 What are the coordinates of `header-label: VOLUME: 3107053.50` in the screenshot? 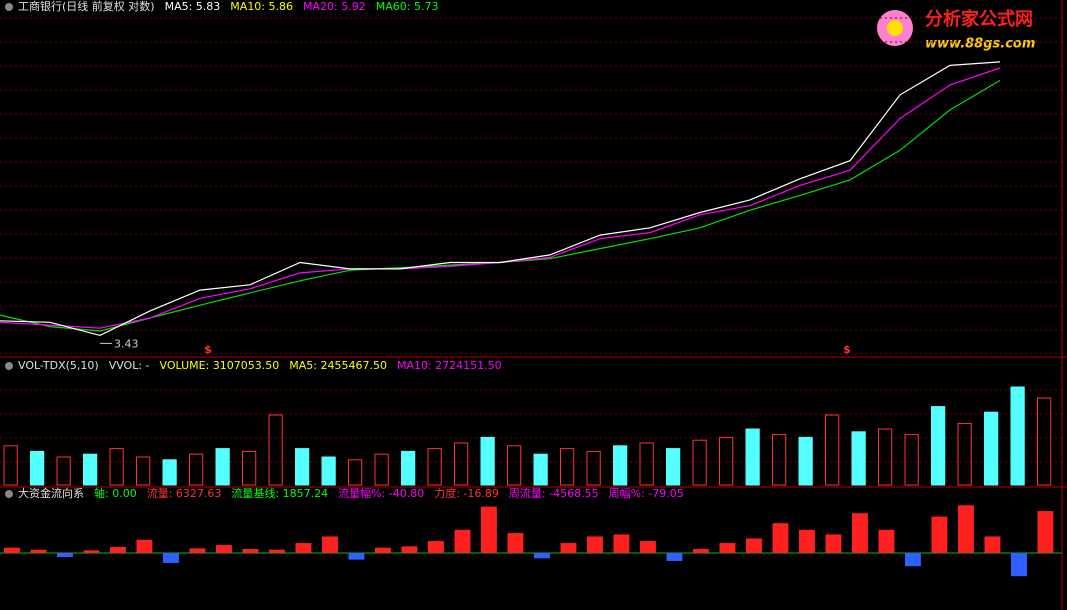 It's located at (220, 365).